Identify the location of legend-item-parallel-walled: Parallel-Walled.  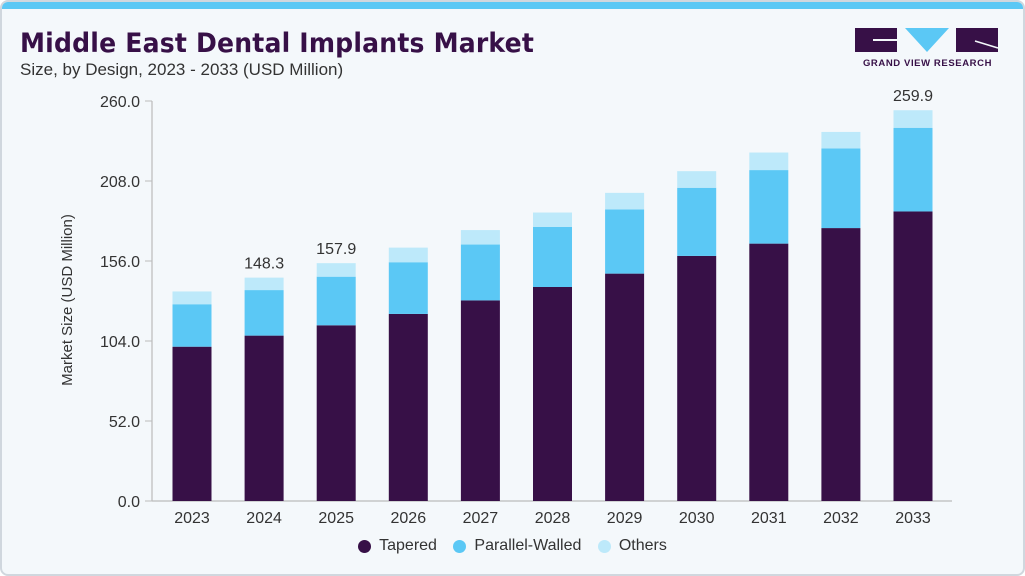
(517, 546).